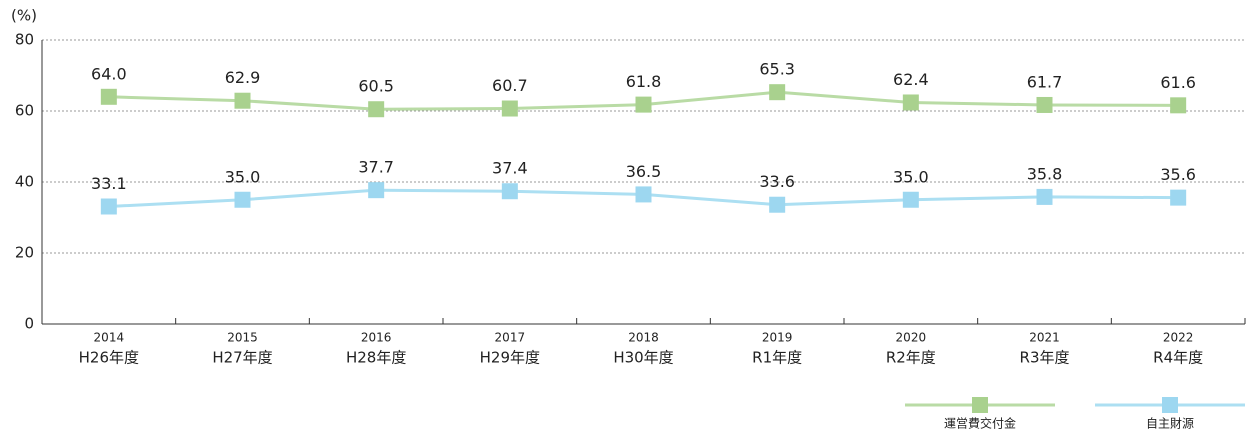  I want to click on data-label: 37.7, so click(376, 167).